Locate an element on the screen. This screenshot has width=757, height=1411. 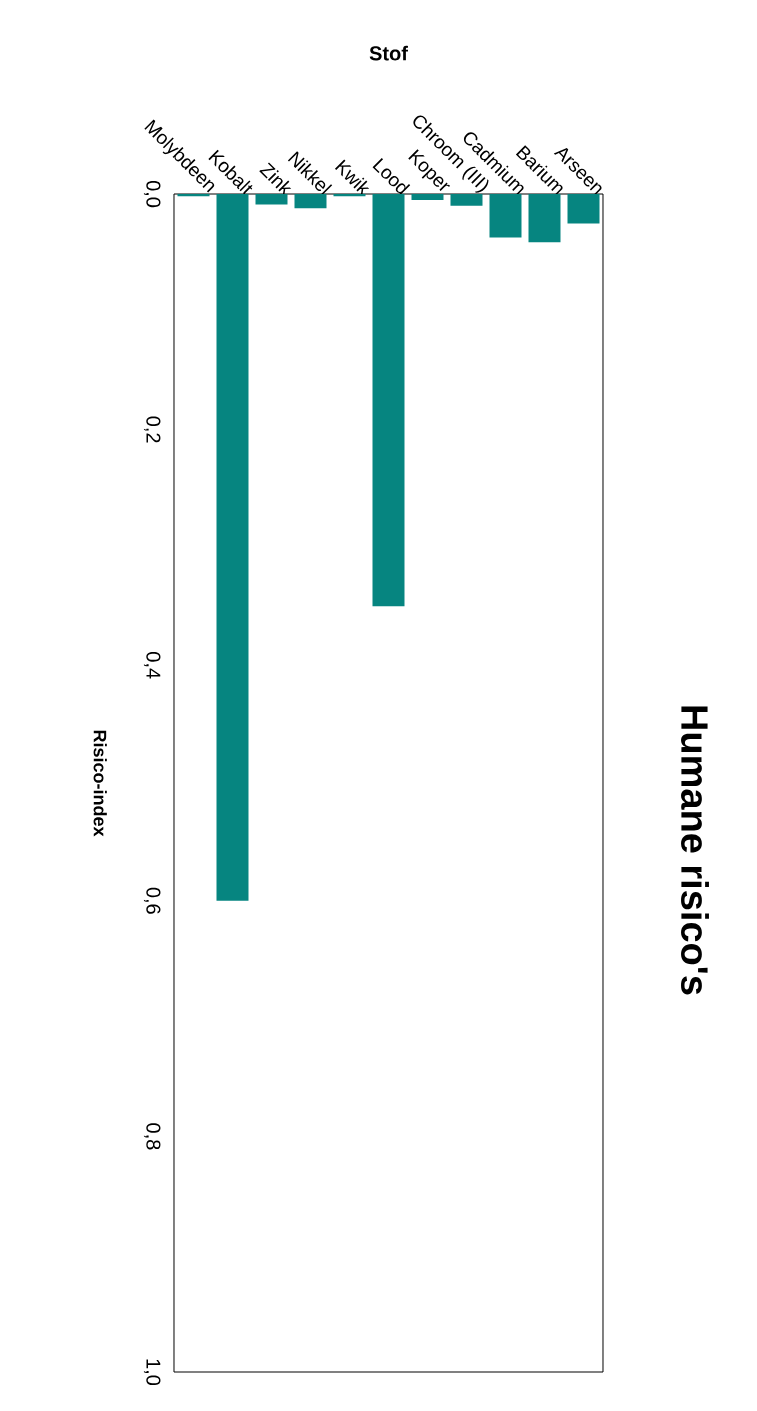
text: Humane risico's is located at coordinates (695, 850).